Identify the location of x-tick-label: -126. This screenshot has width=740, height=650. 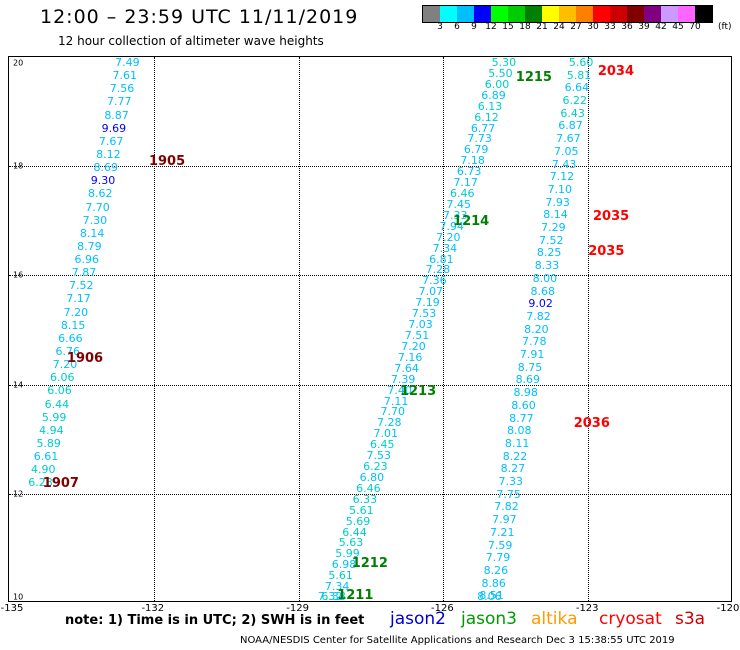
(442, 608).